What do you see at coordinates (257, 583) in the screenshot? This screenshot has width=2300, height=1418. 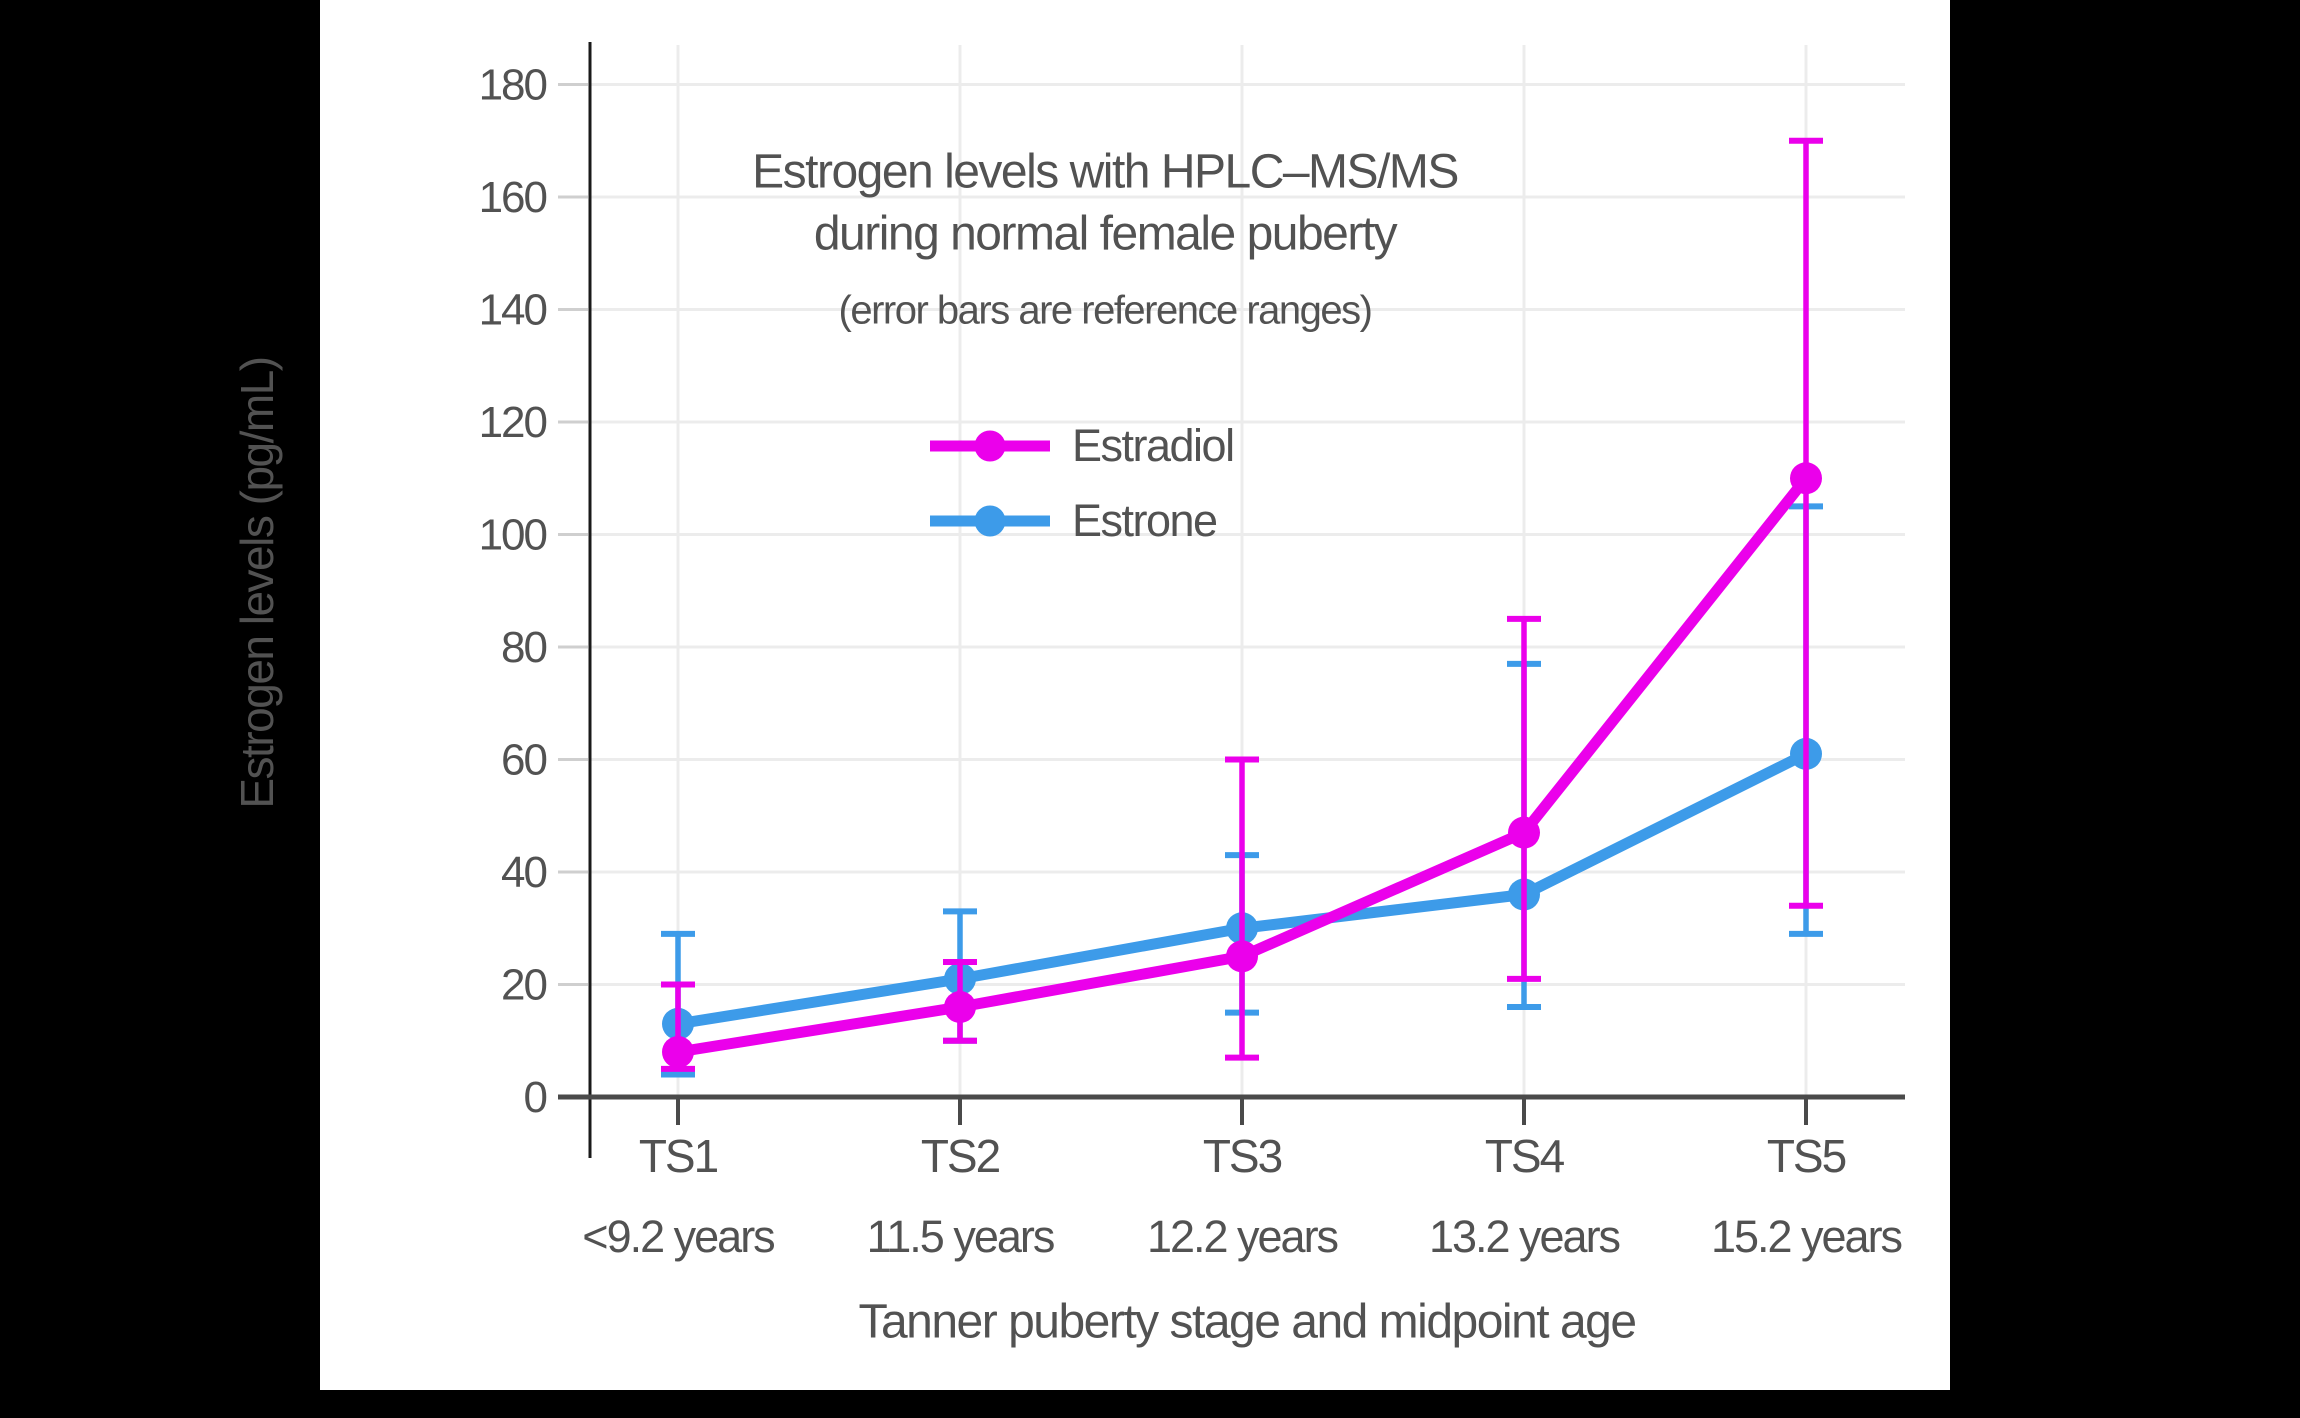 I see `y-axis-title: Estrogen levels (pg/mL)` at bounding box center [257, 583].